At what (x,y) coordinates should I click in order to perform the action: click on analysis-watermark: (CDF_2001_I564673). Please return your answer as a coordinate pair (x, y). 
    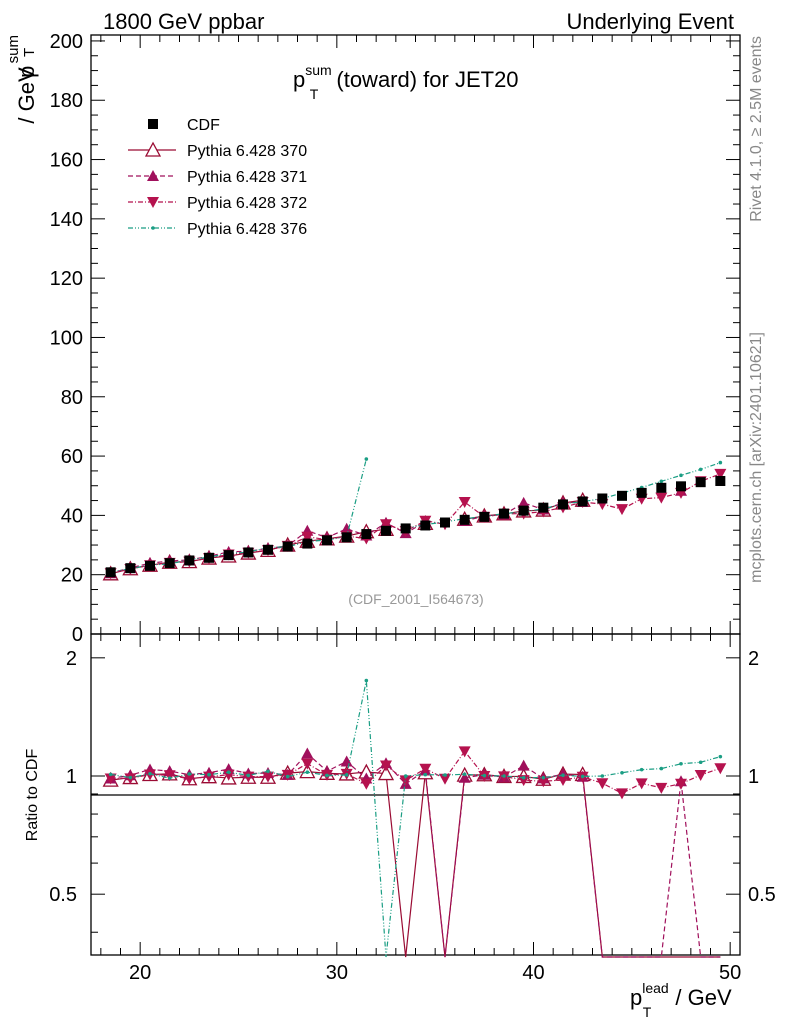
    Looking at the image, I should click on (415, 599).